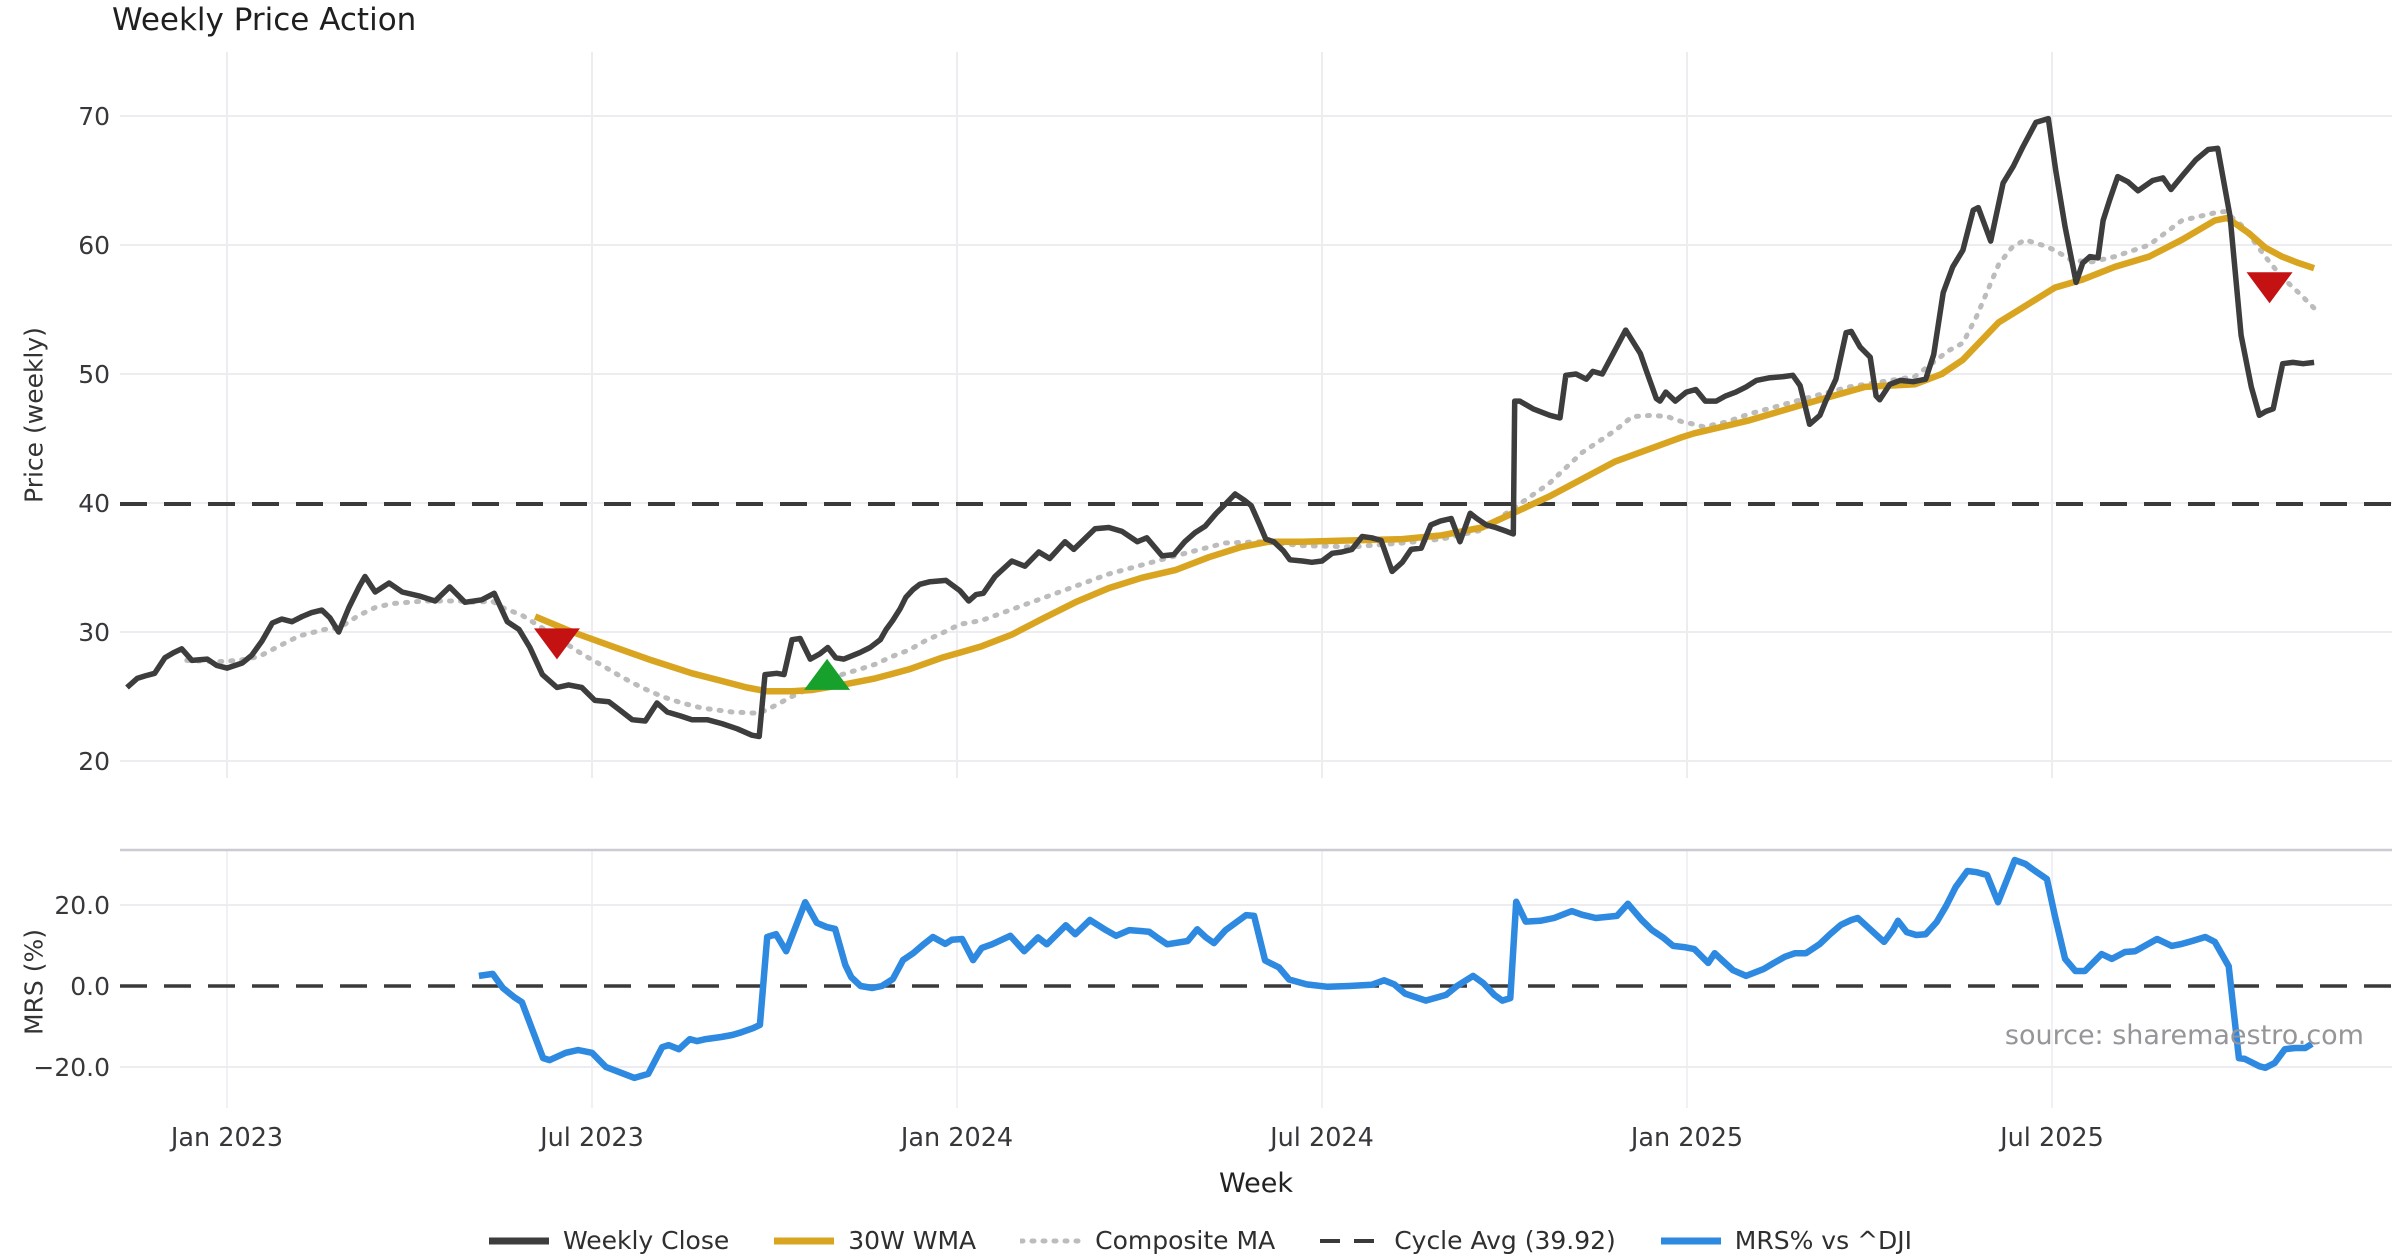 The width and height of the screenshot is (2400, 1260). I want to click on x-tick-label: Jul 2025, so click(2051, 1138).